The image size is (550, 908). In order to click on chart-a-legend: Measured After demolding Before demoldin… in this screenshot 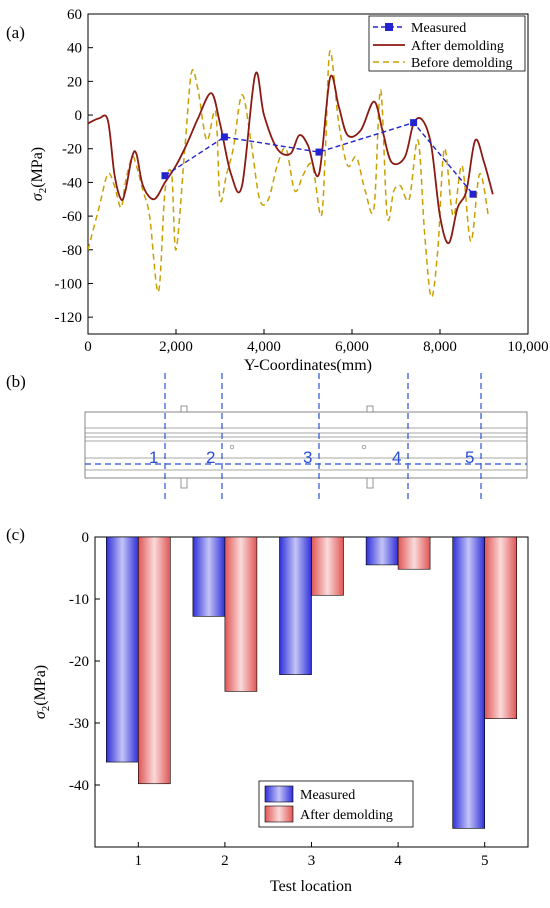, I will do `click(447, 43)`.